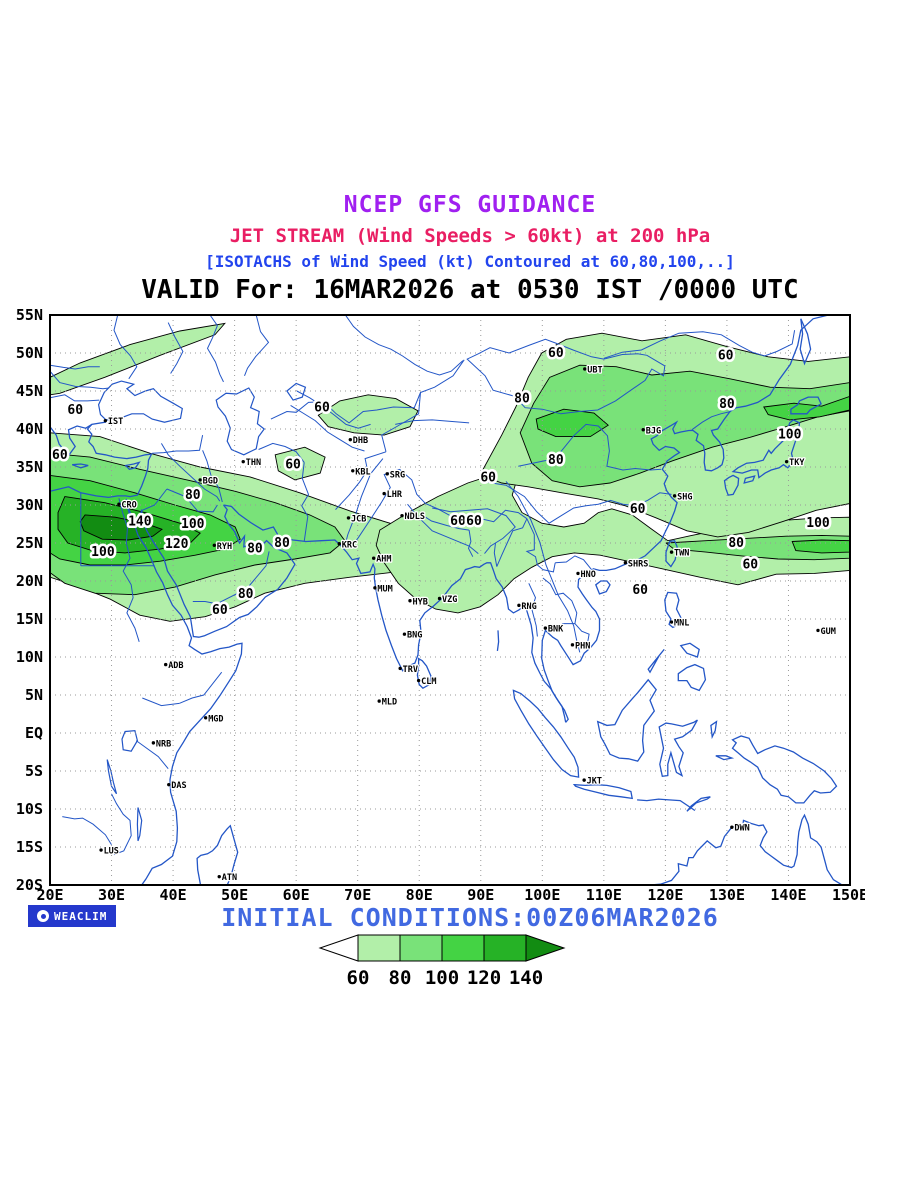  I want to click on lat-axis-label: 45N, so click(29, 391).